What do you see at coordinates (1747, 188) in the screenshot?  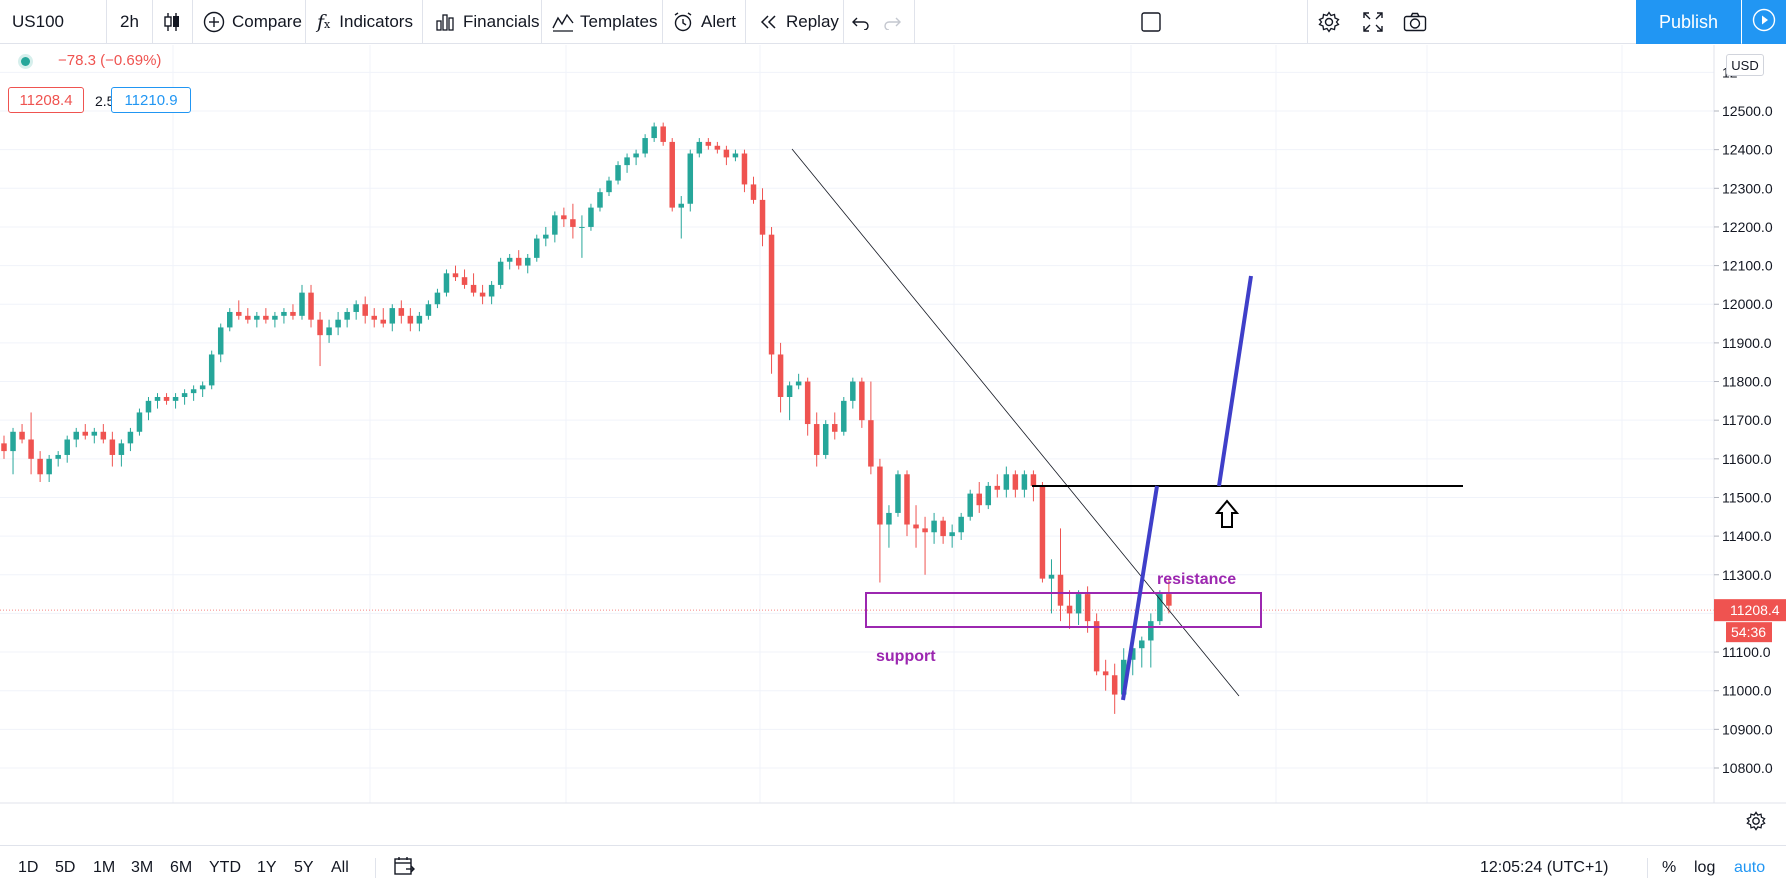 I see `price-tick-label: 12300.0` at bounding box center [1747, 188].